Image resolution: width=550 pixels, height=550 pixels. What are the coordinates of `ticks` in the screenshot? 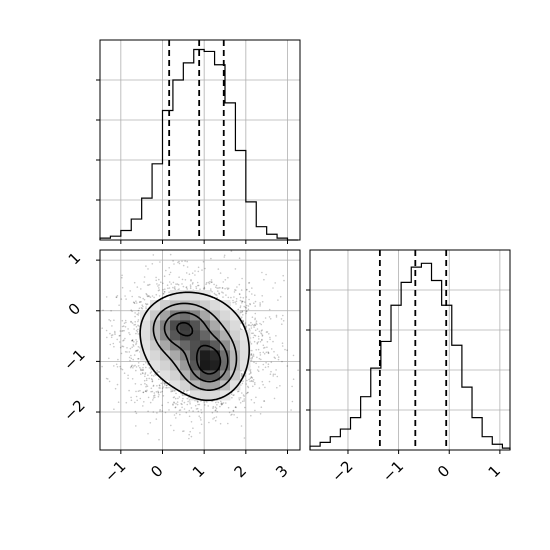 It's located at (192, 161).